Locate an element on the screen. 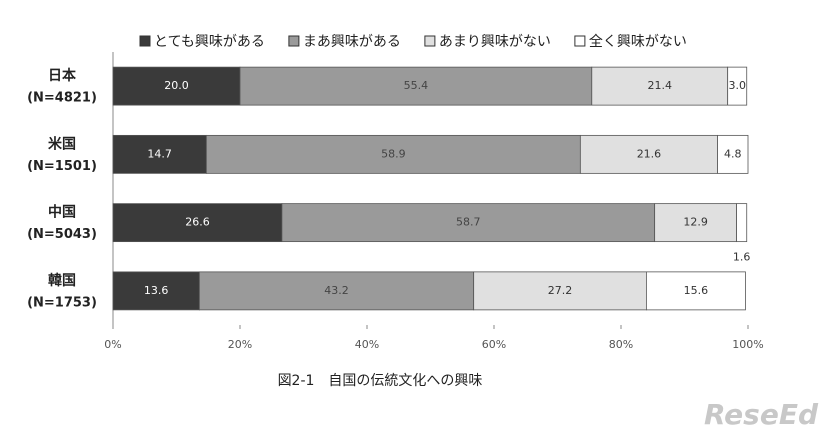 The height and width of the screenshot is (433, 826). value-label: 12.9 is located at coordinates (695, 222).